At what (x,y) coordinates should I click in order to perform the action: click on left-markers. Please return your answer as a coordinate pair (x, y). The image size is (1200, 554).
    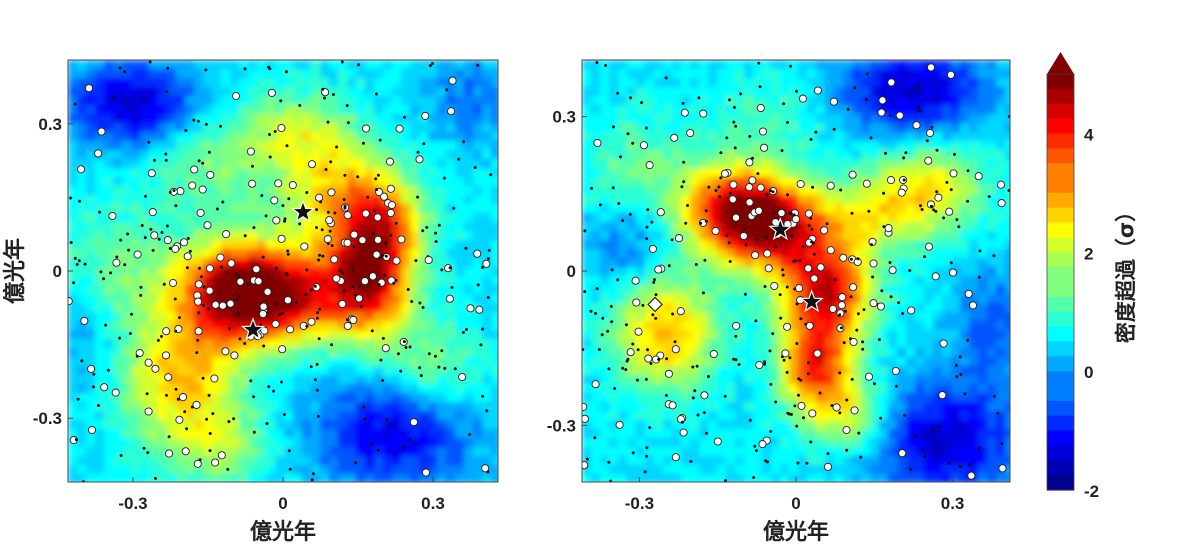
    Looking at the image, I should click on (278, 270).